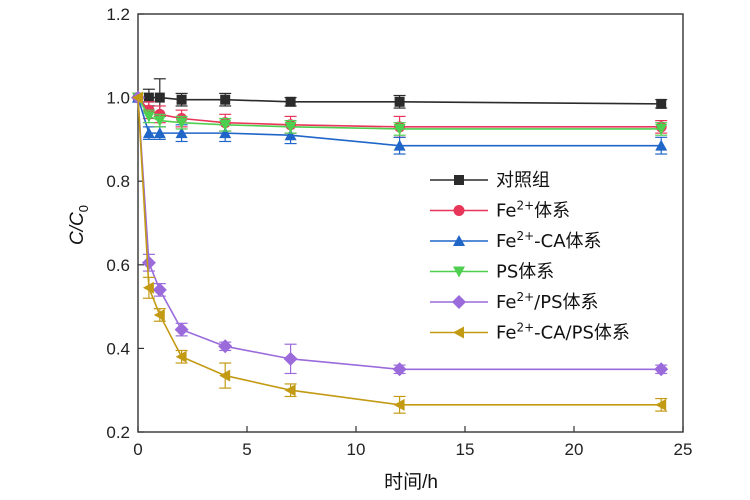 The width and height of the screenshot is (750, 500). Describe the element at coordinates (574, 449) in the screenshot. I see `x-tick-label: 20` at that location.